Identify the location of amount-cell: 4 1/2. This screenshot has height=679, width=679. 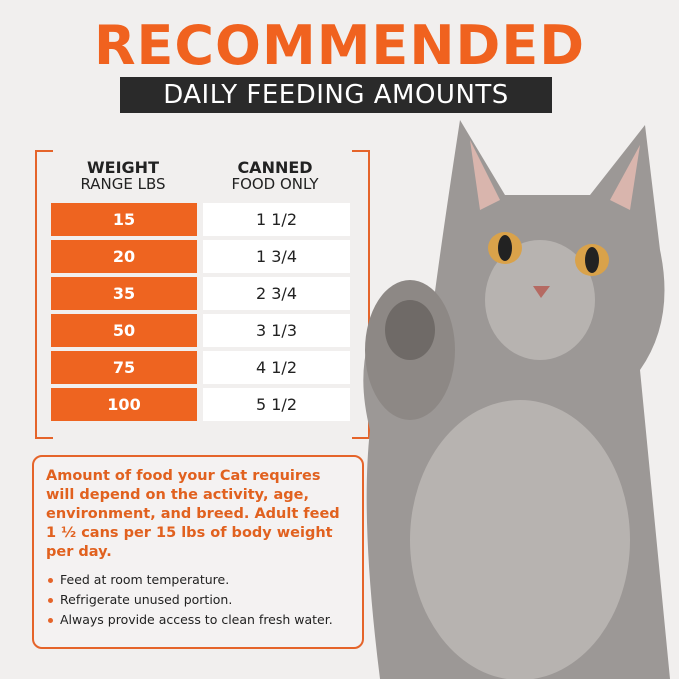
(276, 367).